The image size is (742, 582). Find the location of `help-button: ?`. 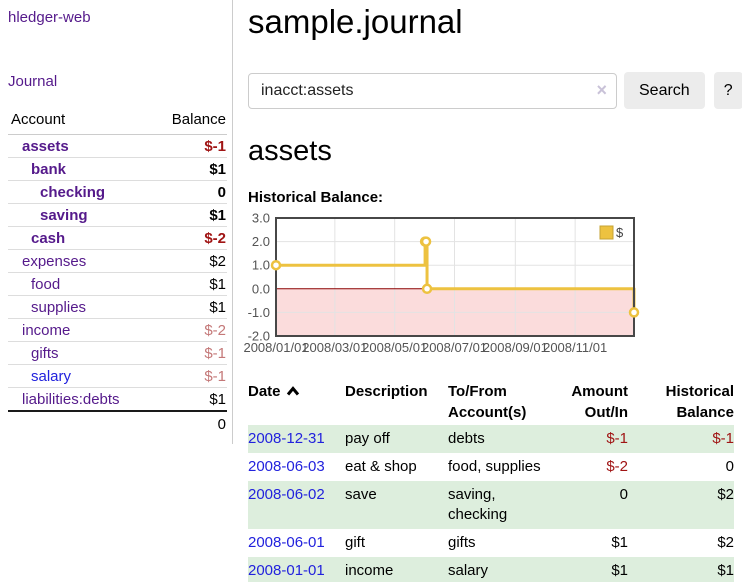

help-button: ? is located at coordinates (727, 90).